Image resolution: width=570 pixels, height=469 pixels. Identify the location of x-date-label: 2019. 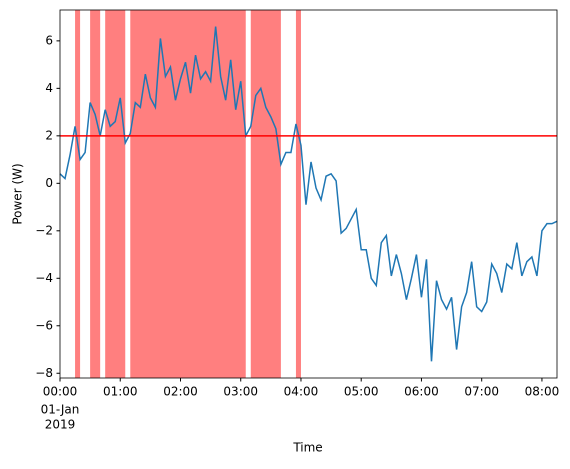
(60, 425).